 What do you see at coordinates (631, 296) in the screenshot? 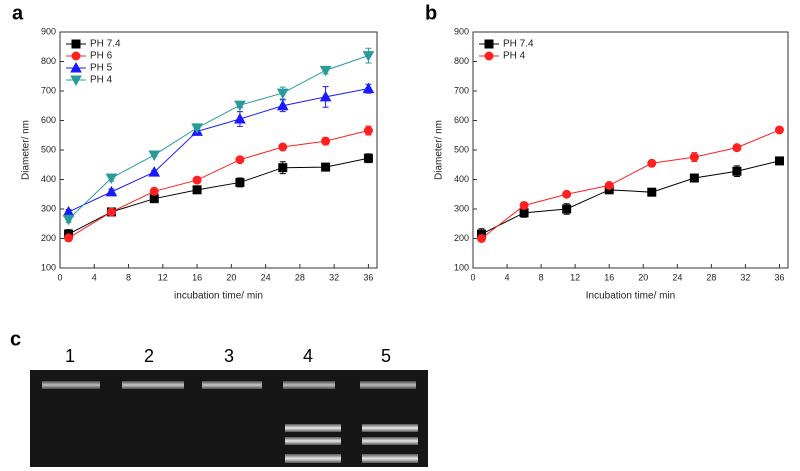
I see `x-axis-label: Incubation time/ min` at bounding box center [631, 296].